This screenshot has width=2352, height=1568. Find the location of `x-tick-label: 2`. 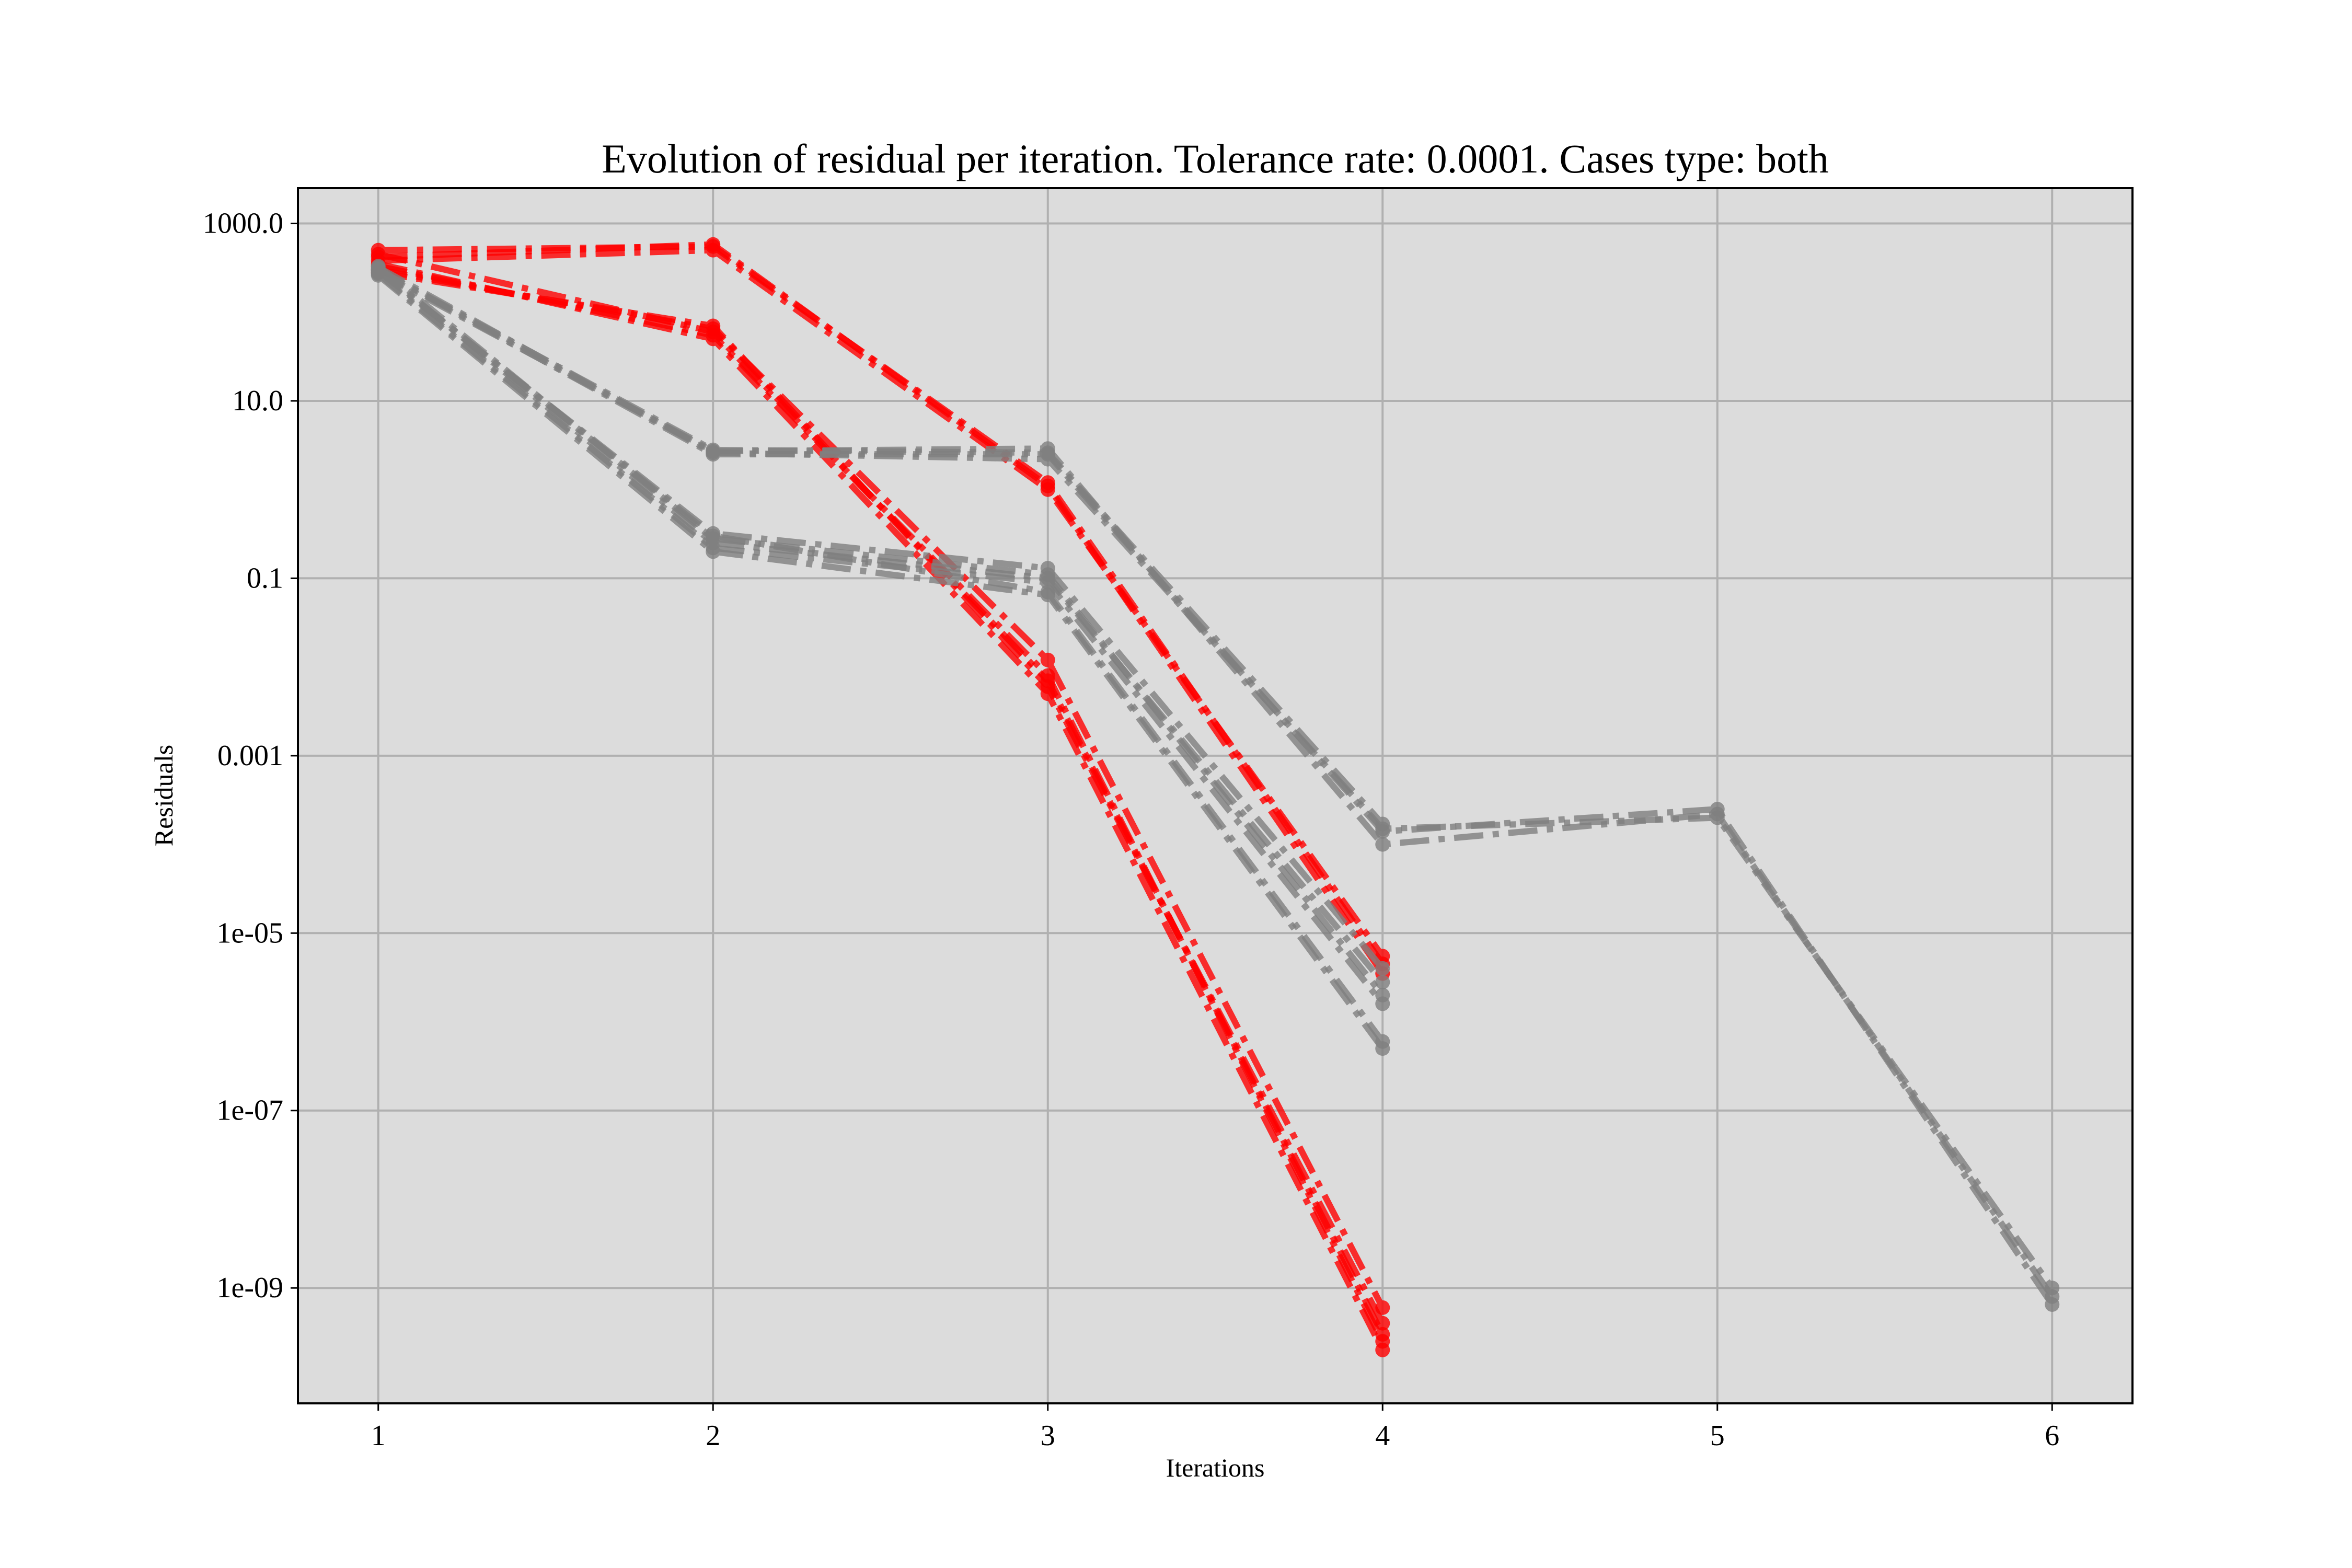

x-tick-label: 2 is located at coordinates (713, 1436).